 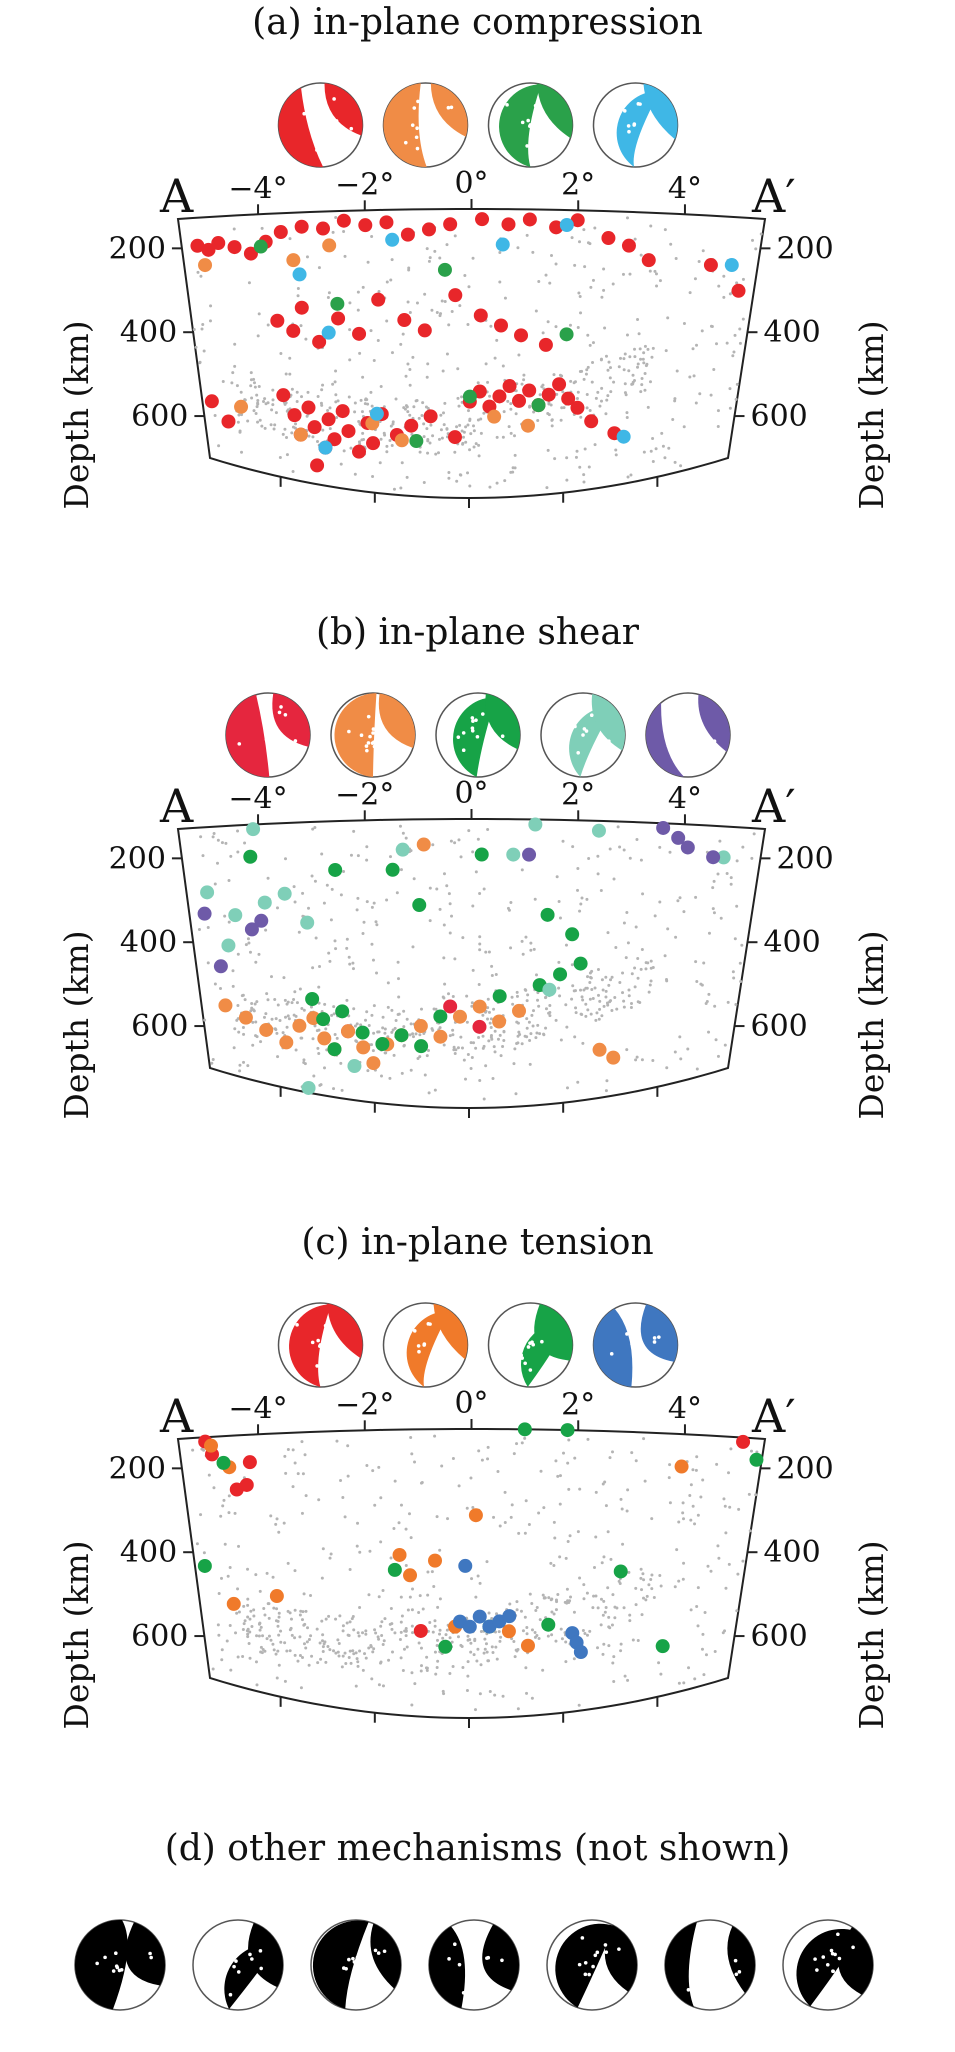 I want to click on x-tick-label: 4°, so click(x=685, y=188).